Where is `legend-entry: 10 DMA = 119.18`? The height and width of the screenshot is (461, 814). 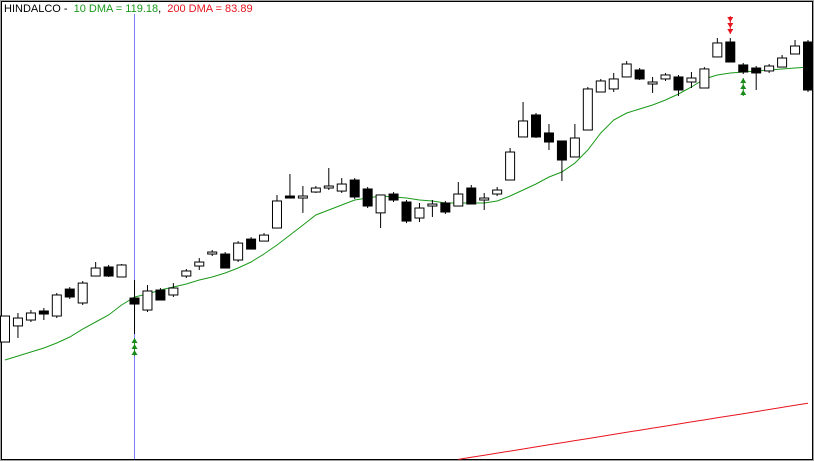
legend-entry: 10 DMA = 119.18 is located at coordinates (116, 9).